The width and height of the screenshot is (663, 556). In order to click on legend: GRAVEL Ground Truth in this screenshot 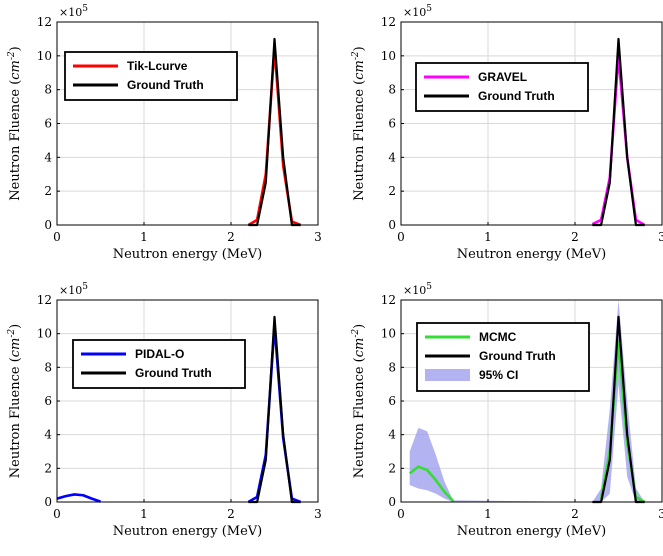, I will do `click(502, 87)`.